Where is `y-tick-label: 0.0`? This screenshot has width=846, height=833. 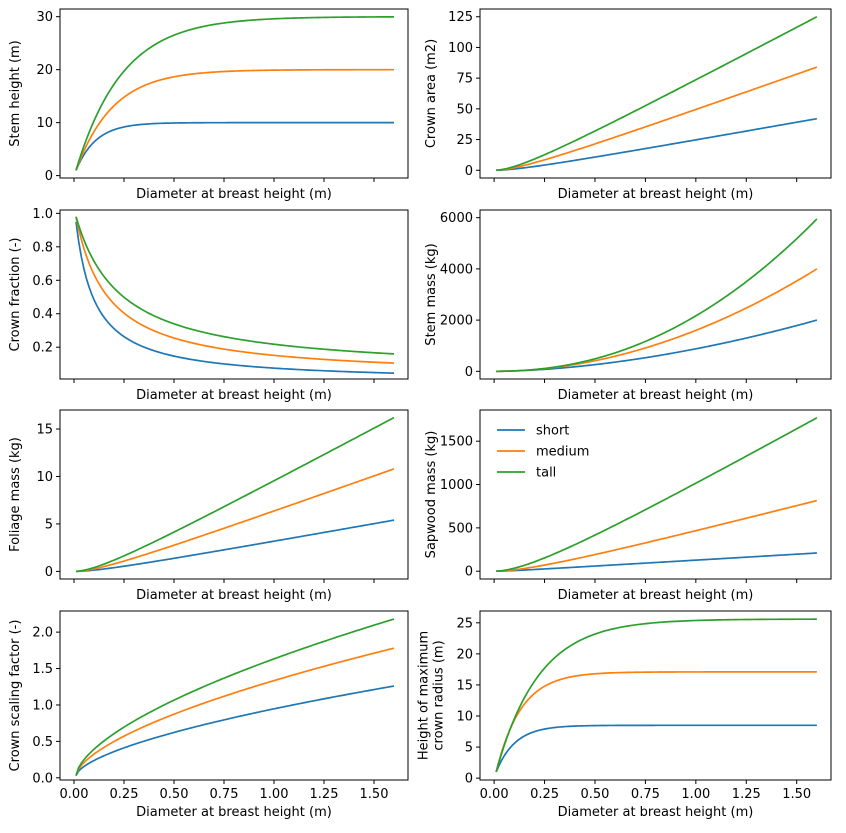
y-tick-label: 0.0 is located at coordinates (42, 778).